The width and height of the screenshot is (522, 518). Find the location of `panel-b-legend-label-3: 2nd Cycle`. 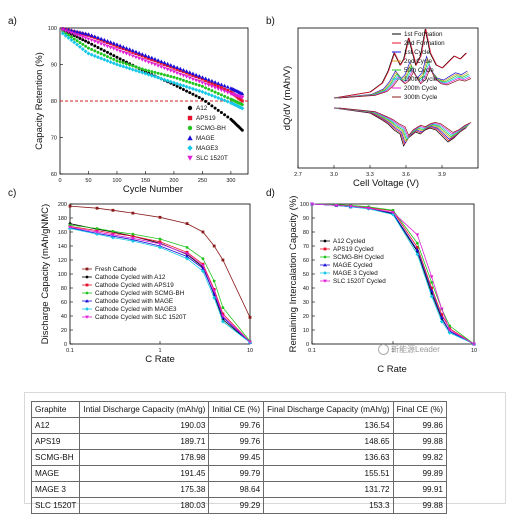

panel-b-legend-label-3: 2nd Cycle is located at coordinates (418, 61).